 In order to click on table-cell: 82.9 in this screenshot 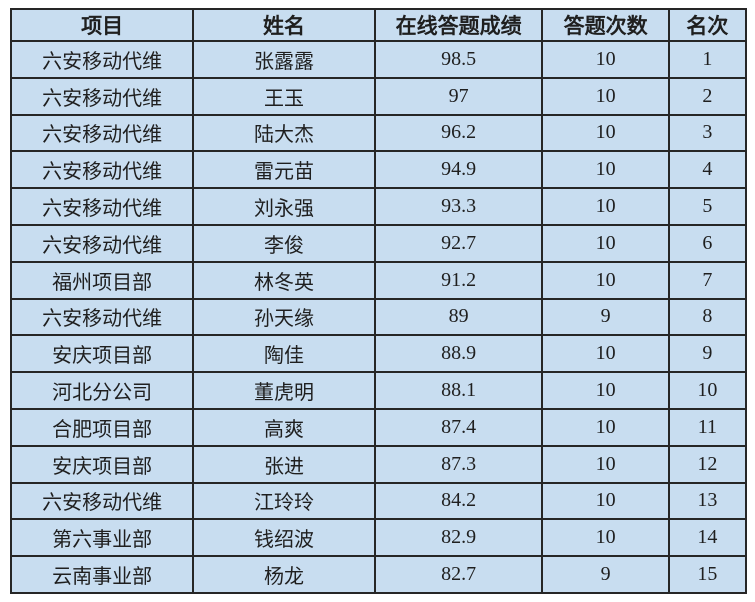, I will do `click(458, 538)`.